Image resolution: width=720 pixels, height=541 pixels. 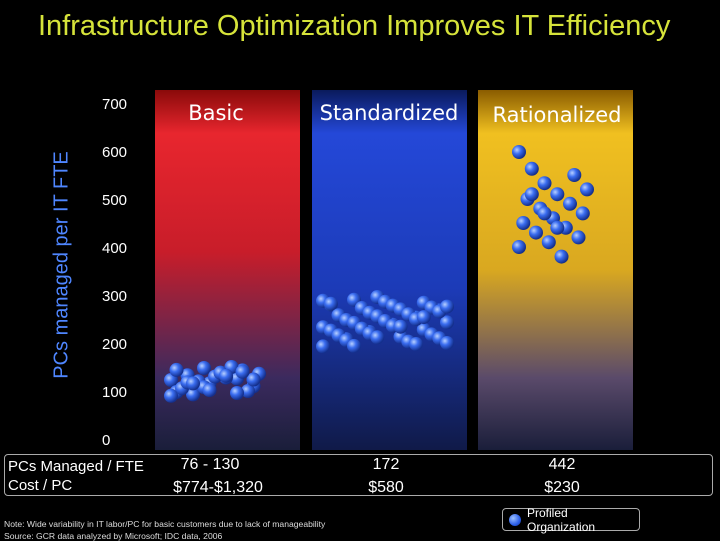 I want to click on cell-basic-cost: $774-$1,320, so click(x=218, y=487).